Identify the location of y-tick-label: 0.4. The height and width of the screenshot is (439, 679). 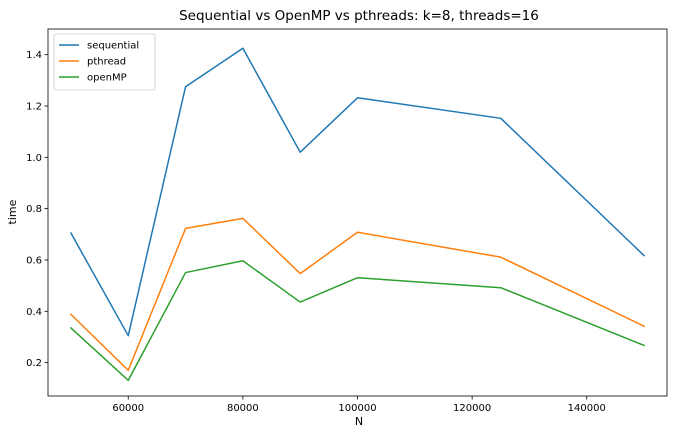
(34, 312).